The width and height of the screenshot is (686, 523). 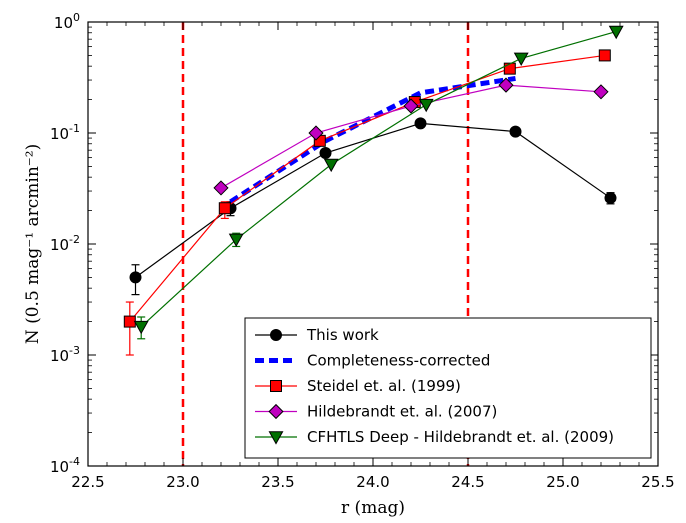 I want to click on x-tick-label: 25.5, so click(x=657, y=482).